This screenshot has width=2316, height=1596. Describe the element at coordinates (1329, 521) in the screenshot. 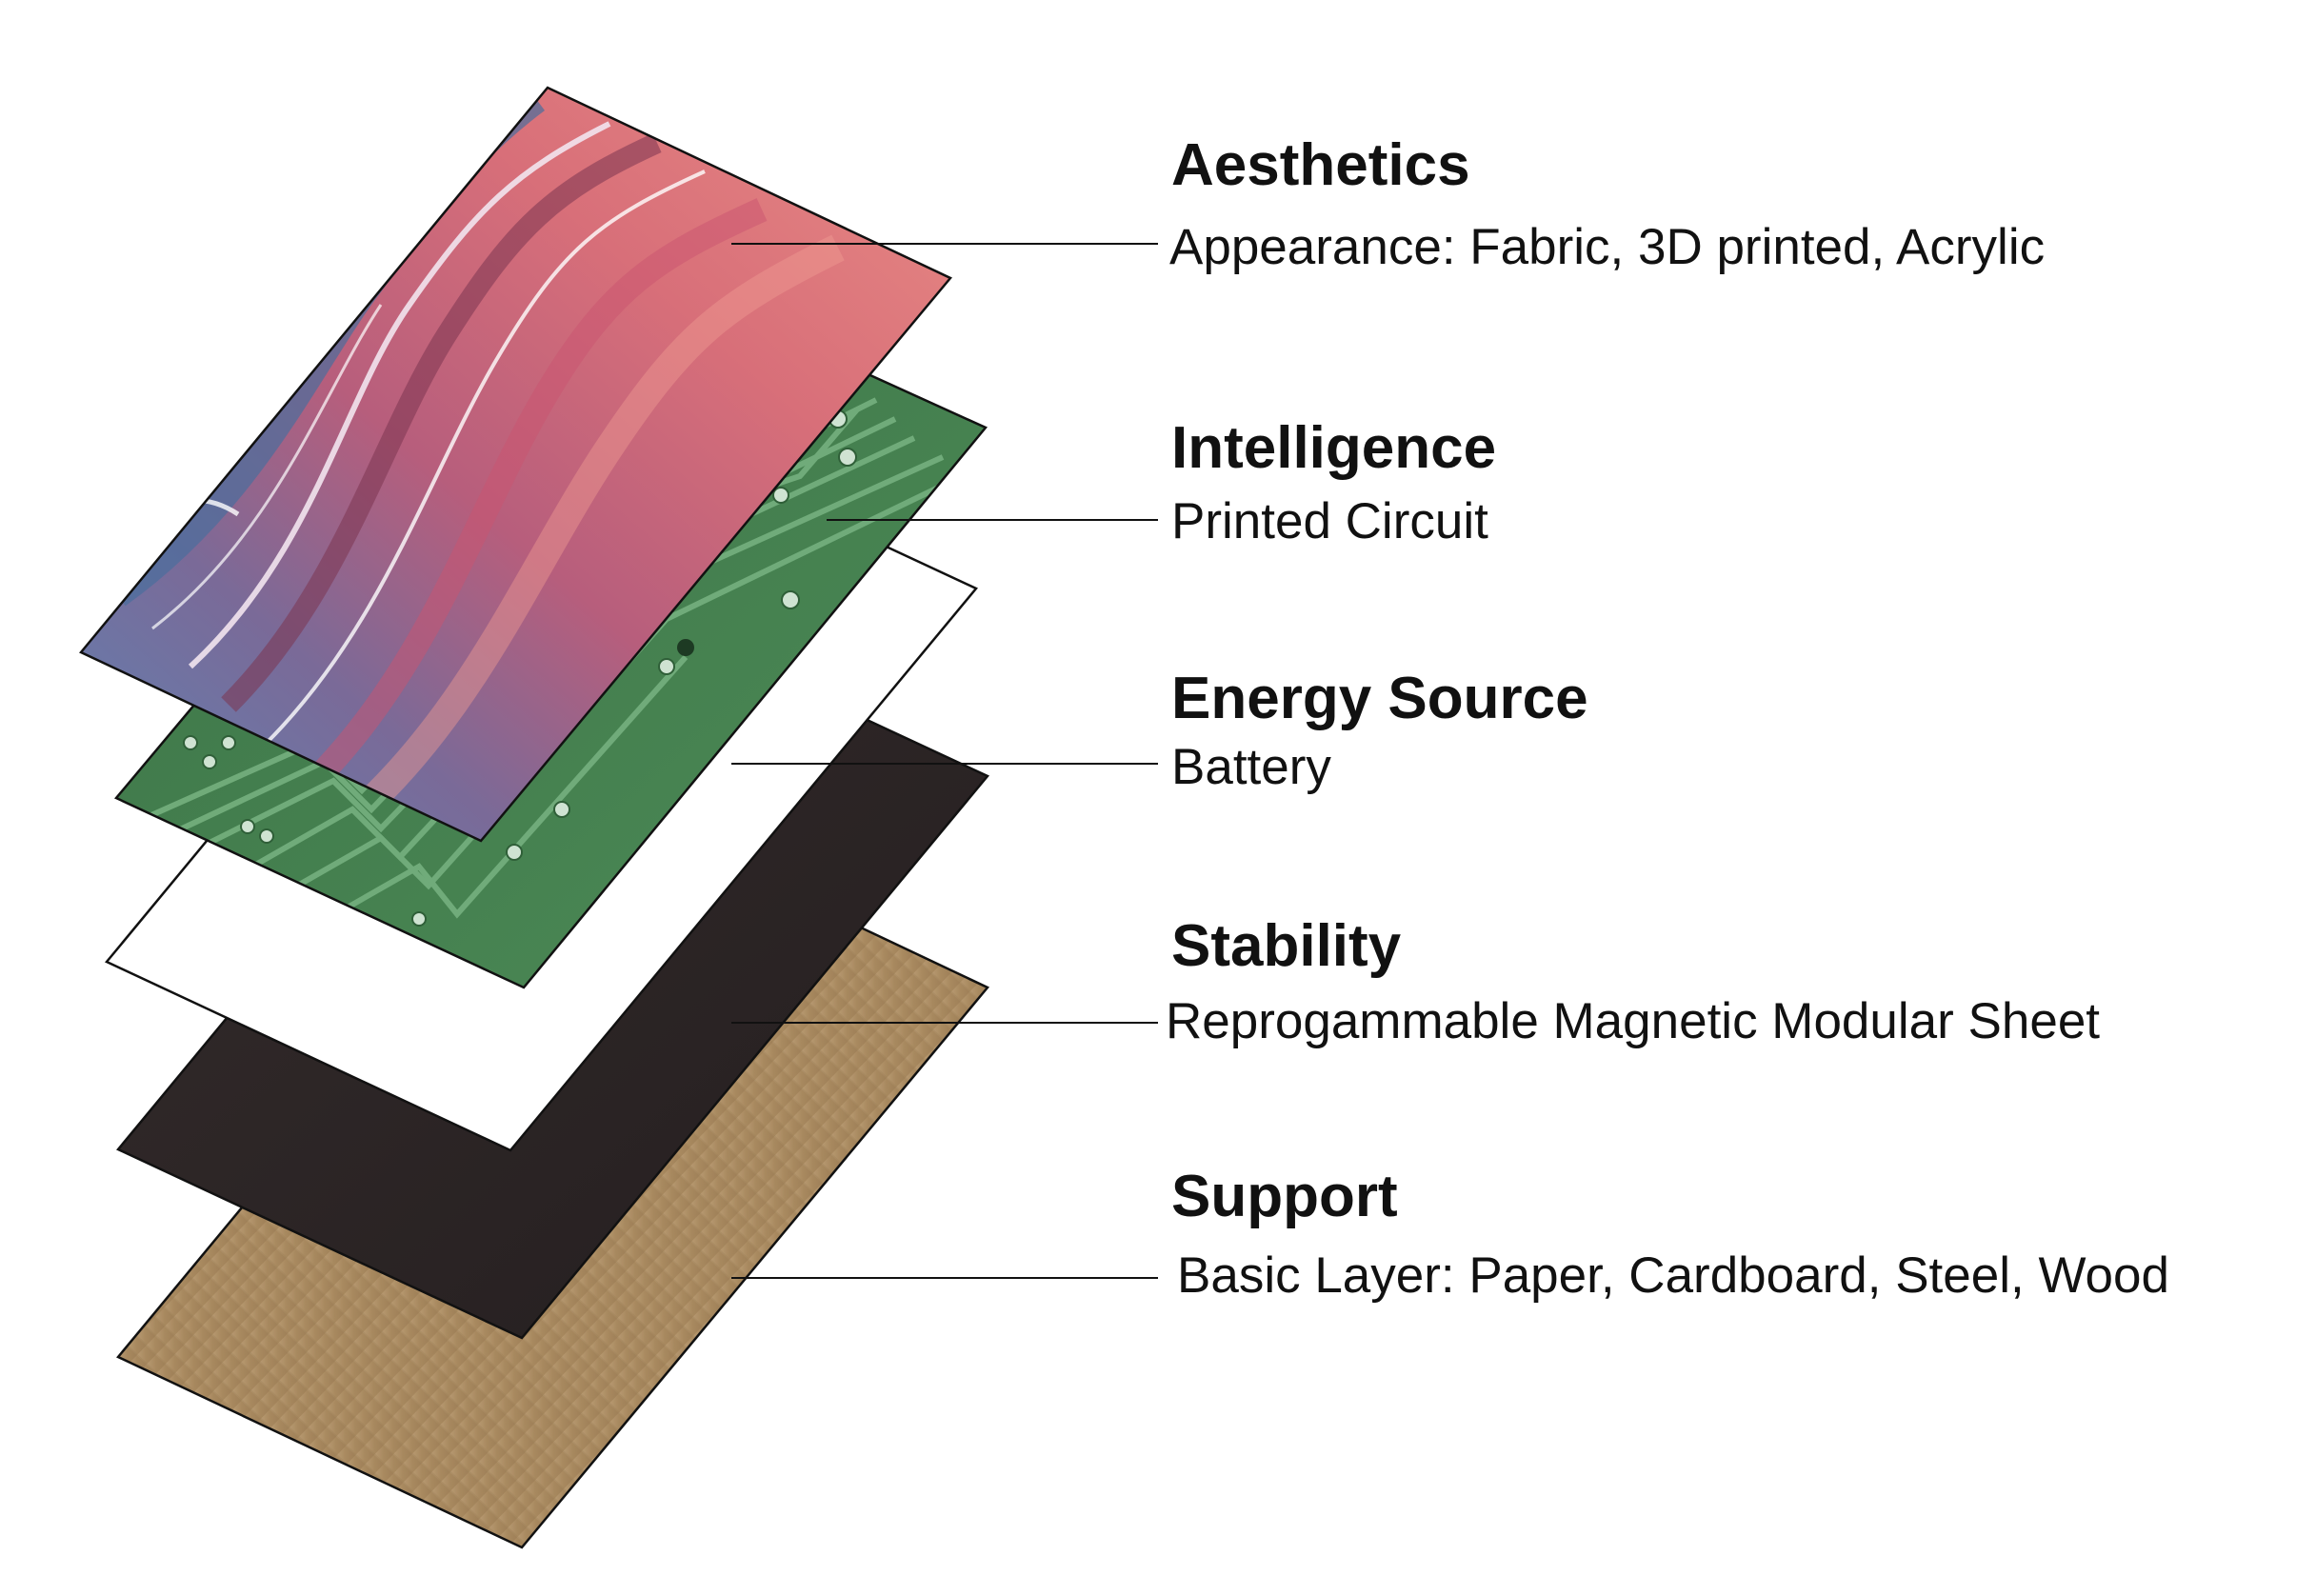

I see `intelligence-description: Printed Circuit` at that location.